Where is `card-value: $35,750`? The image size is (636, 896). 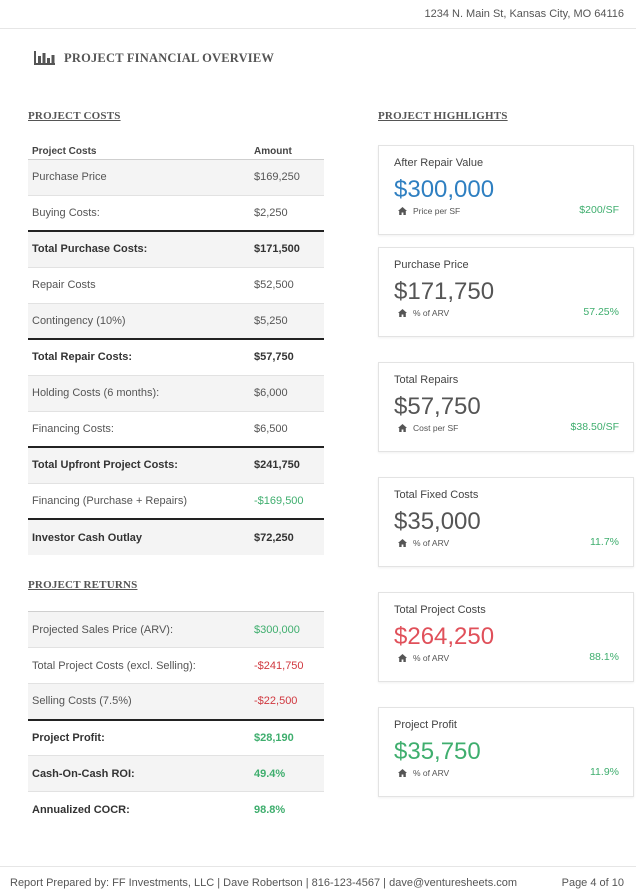
card-value: $35,750 is located at coordinates (437, 751).